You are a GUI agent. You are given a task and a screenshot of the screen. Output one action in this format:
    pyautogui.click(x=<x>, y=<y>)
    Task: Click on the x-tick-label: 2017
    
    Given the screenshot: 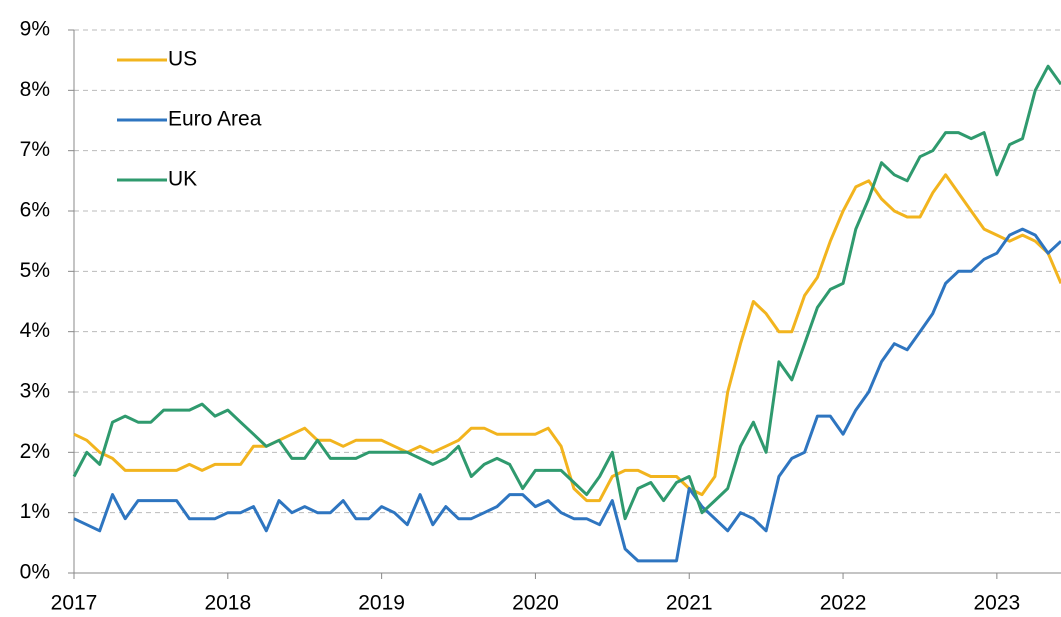 What is the action you would take?
    pyautogui.click(x=74, y=603)
    